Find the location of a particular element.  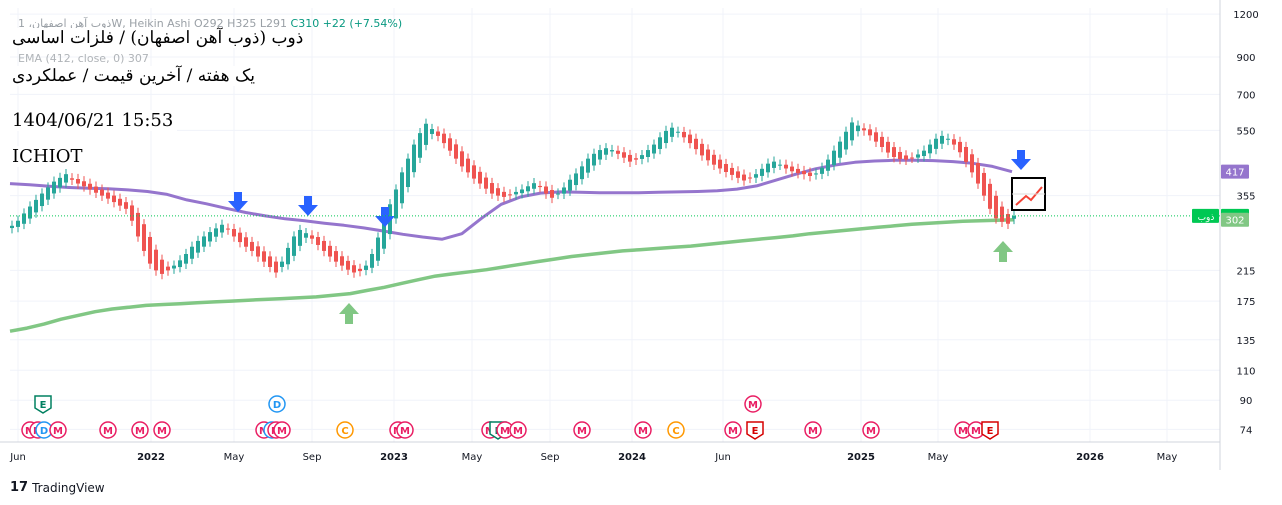

price-badge-text: 417 is located at coordinates (1234, 173).